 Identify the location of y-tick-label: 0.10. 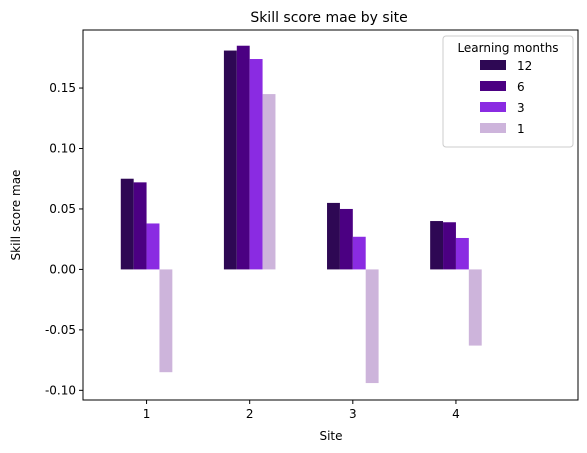
(62, 148).